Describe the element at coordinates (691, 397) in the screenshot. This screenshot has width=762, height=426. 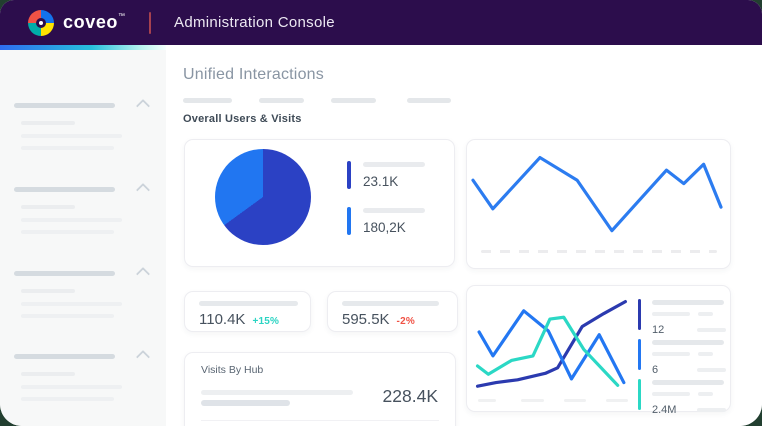
I see `legend-body: 2.4M` at that location.